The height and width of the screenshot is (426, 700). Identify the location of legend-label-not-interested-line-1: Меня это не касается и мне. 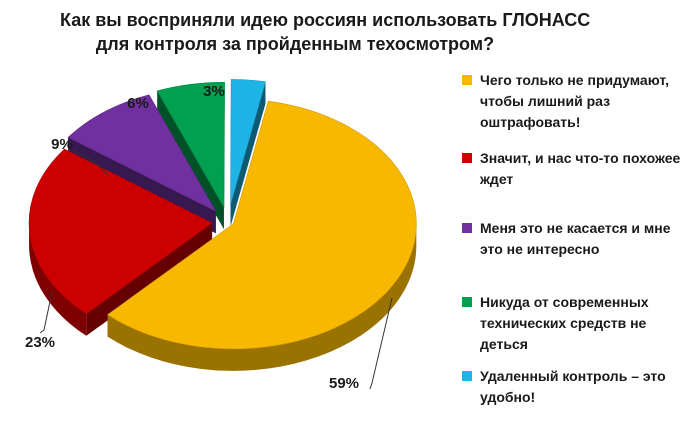
(575, 228).